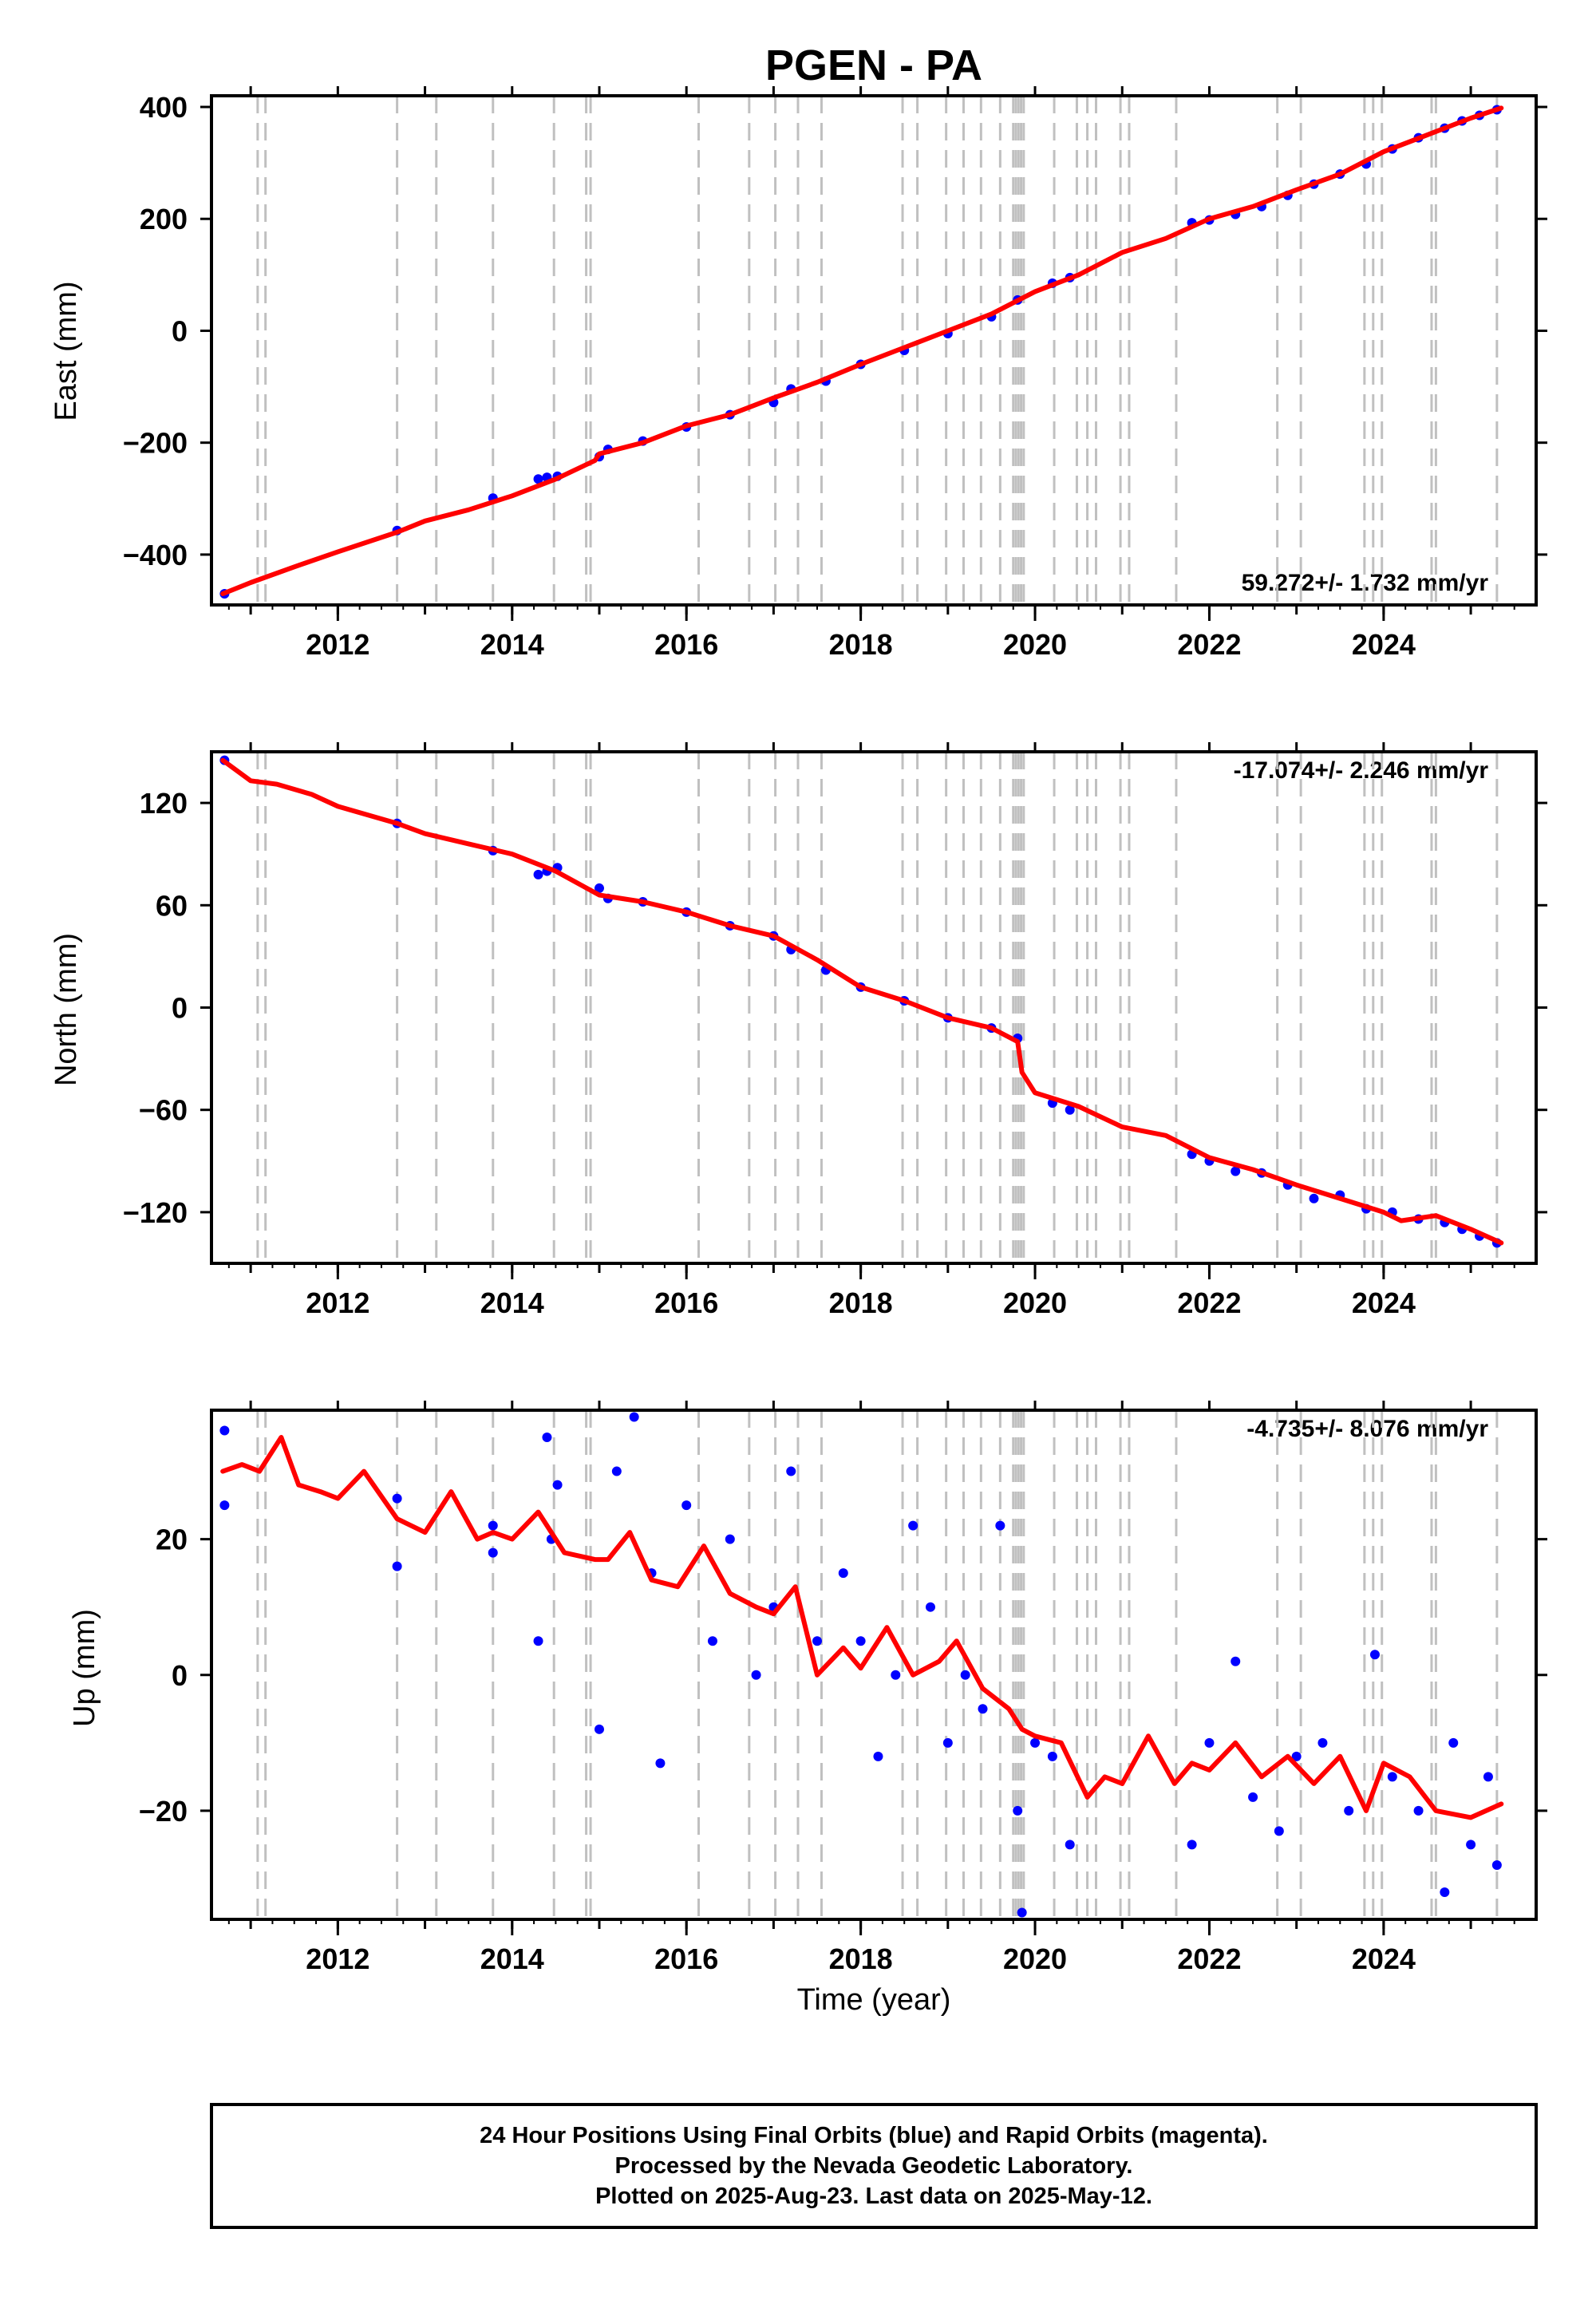  I want to click on up-y-tick-label: 20, so click(172, 1540).